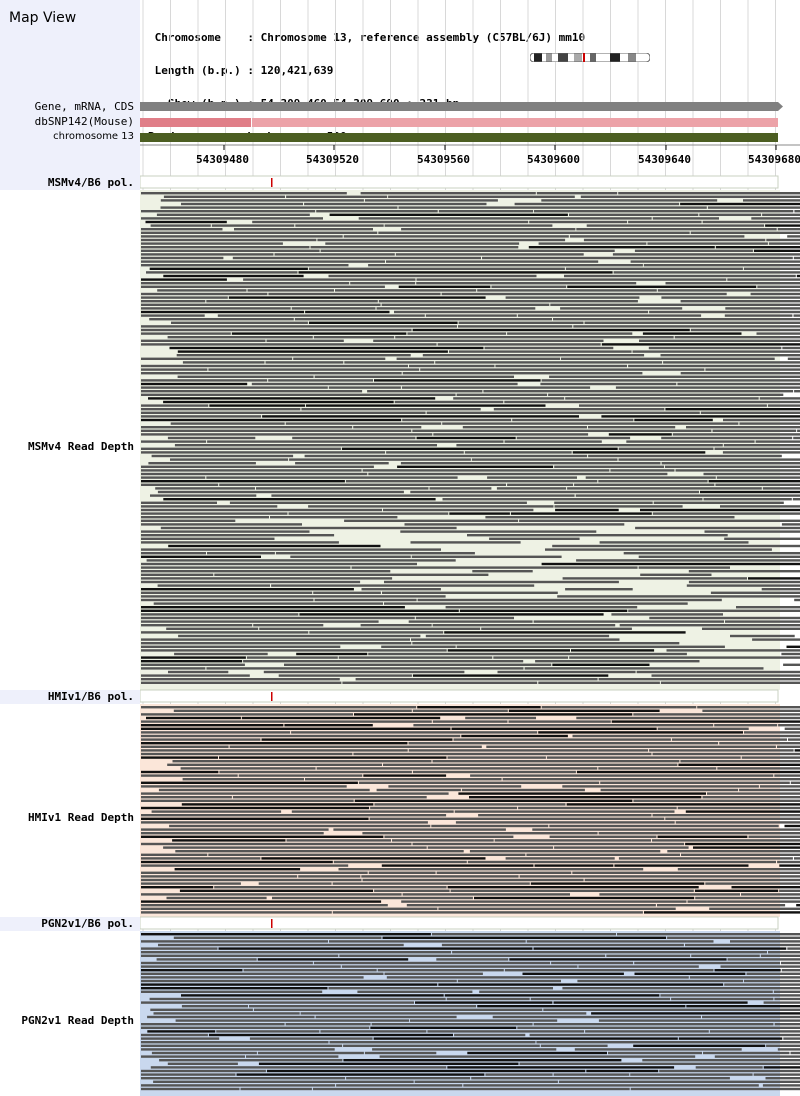 The image size is (800, 1096). Describe the element at coordinates (93, 136) in the screenshot. I see `track-label-chrom: chromosome 13` at that location.